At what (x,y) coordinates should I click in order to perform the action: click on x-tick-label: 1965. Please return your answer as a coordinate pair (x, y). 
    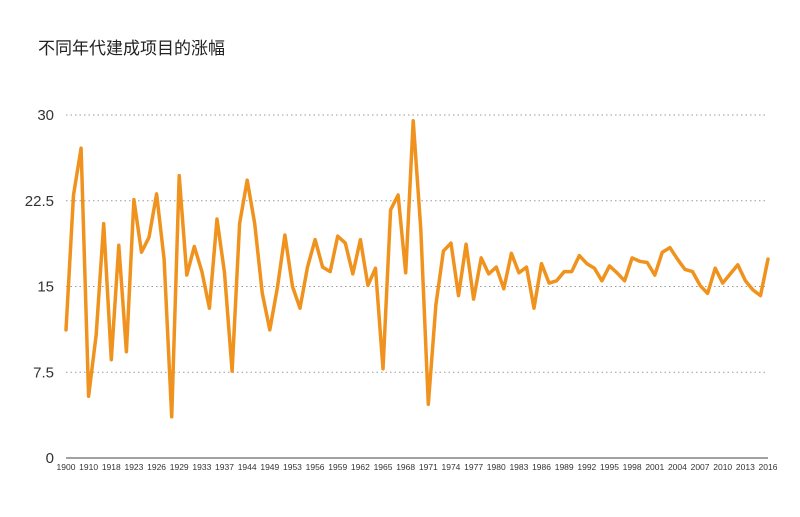
    Looking at the image, I should click on (383, 467).